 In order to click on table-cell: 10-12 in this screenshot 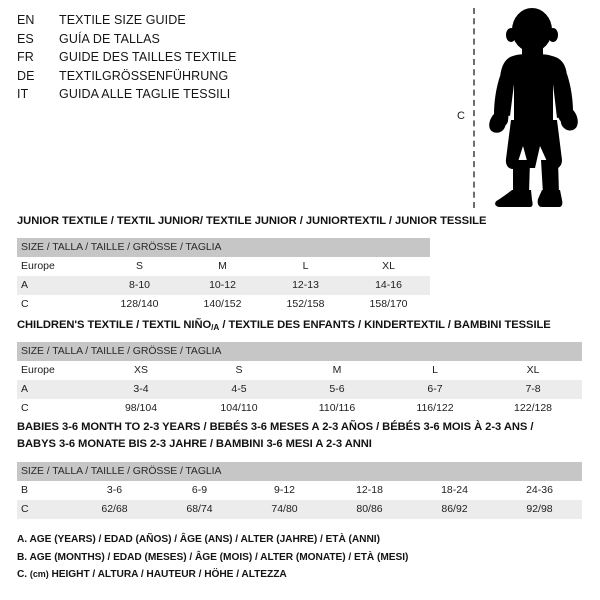, I will do `click(222, 285)`.